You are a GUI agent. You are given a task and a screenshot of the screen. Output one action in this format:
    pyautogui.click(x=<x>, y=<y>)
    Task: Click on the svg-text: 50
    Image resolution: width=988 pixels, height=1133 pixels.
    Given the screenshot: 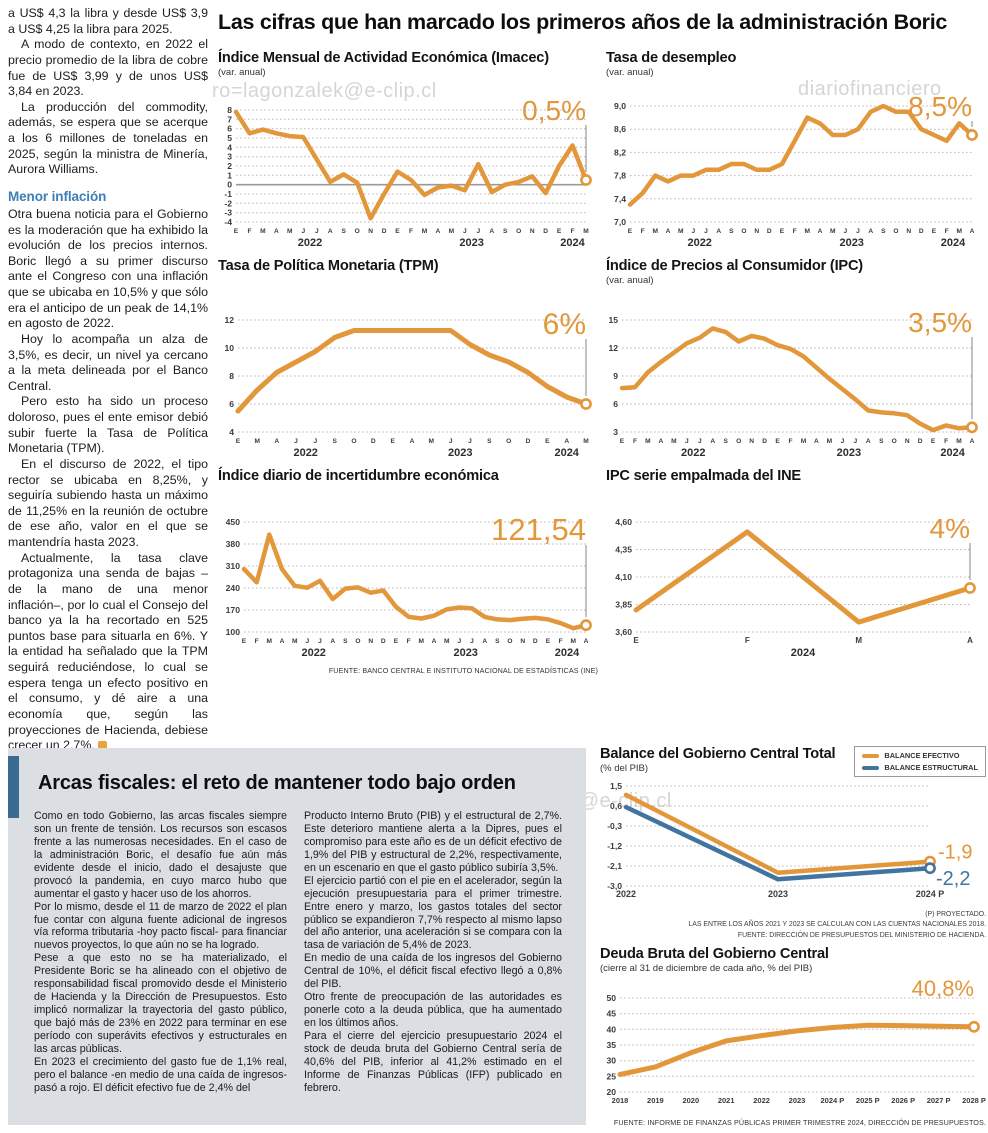 What is the action you would take?
    pyautogui.click(x=611, y=998)
    